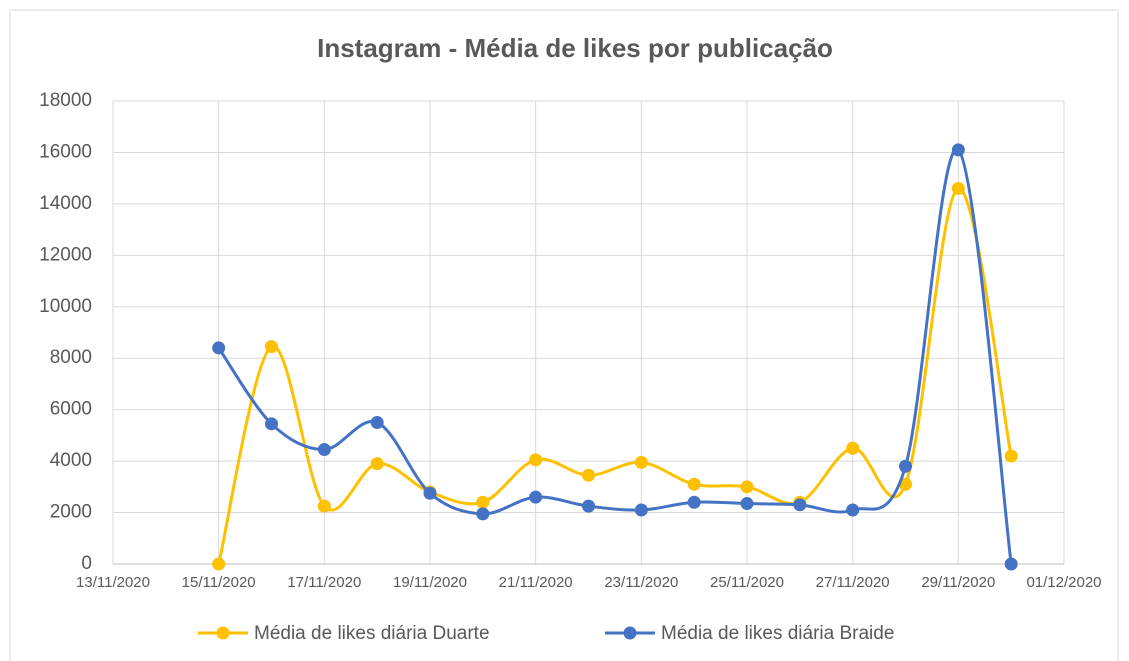 The height and width of the screenshot is (661, 1129). I want to click on y-tick-label: 0, so click(86, 563).